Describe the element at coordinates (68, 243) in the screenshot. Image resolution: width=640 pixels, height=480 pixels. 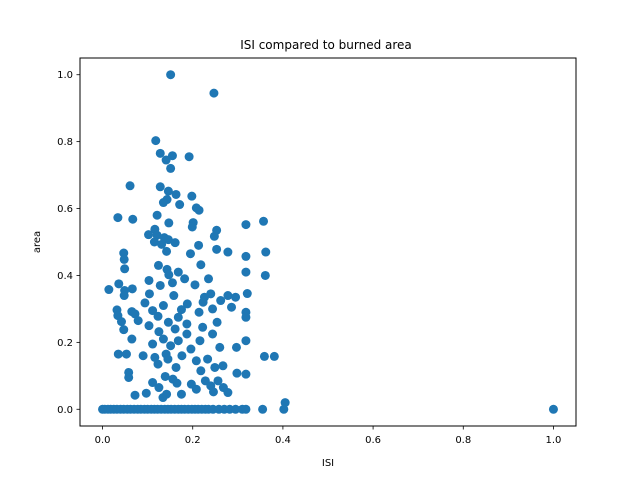
I see `y-axis-ticks: 0.0 0.2 0.4 0.6 0.8 1.0` at that location.